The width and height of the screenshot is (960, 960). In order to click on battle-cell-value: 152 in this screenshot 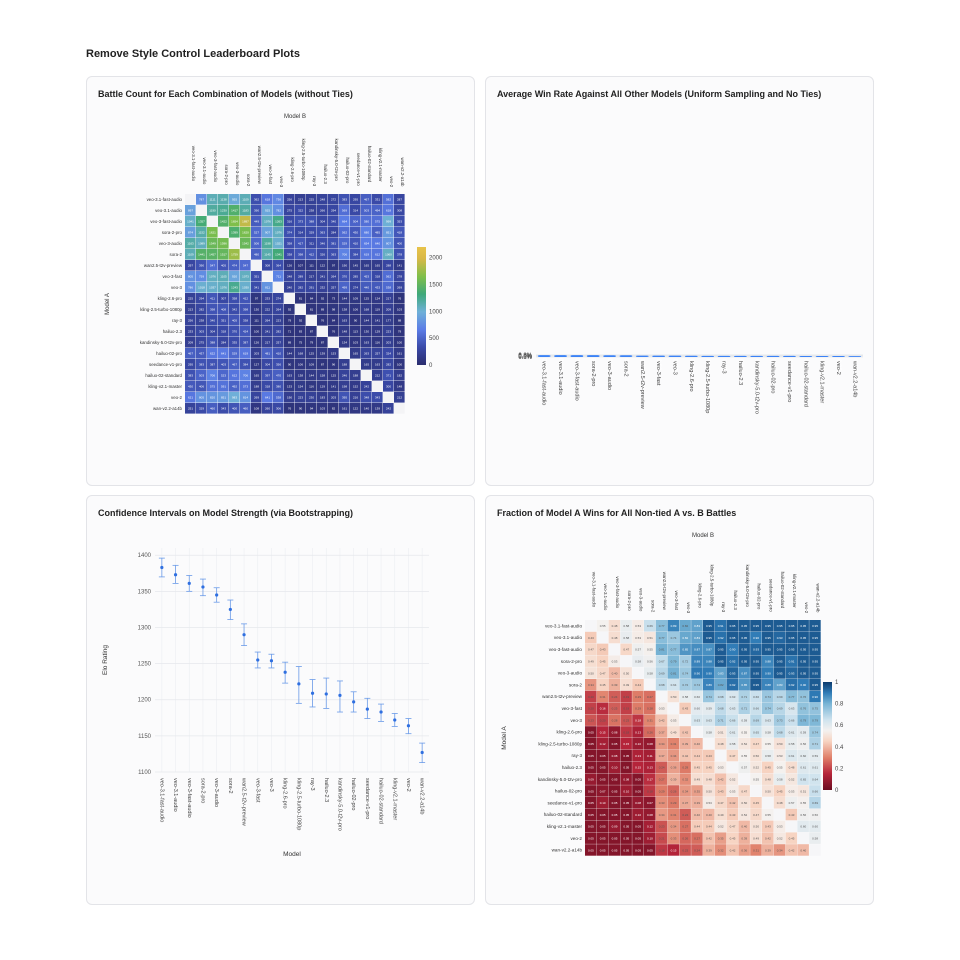, I will do `click(355, 387)`.